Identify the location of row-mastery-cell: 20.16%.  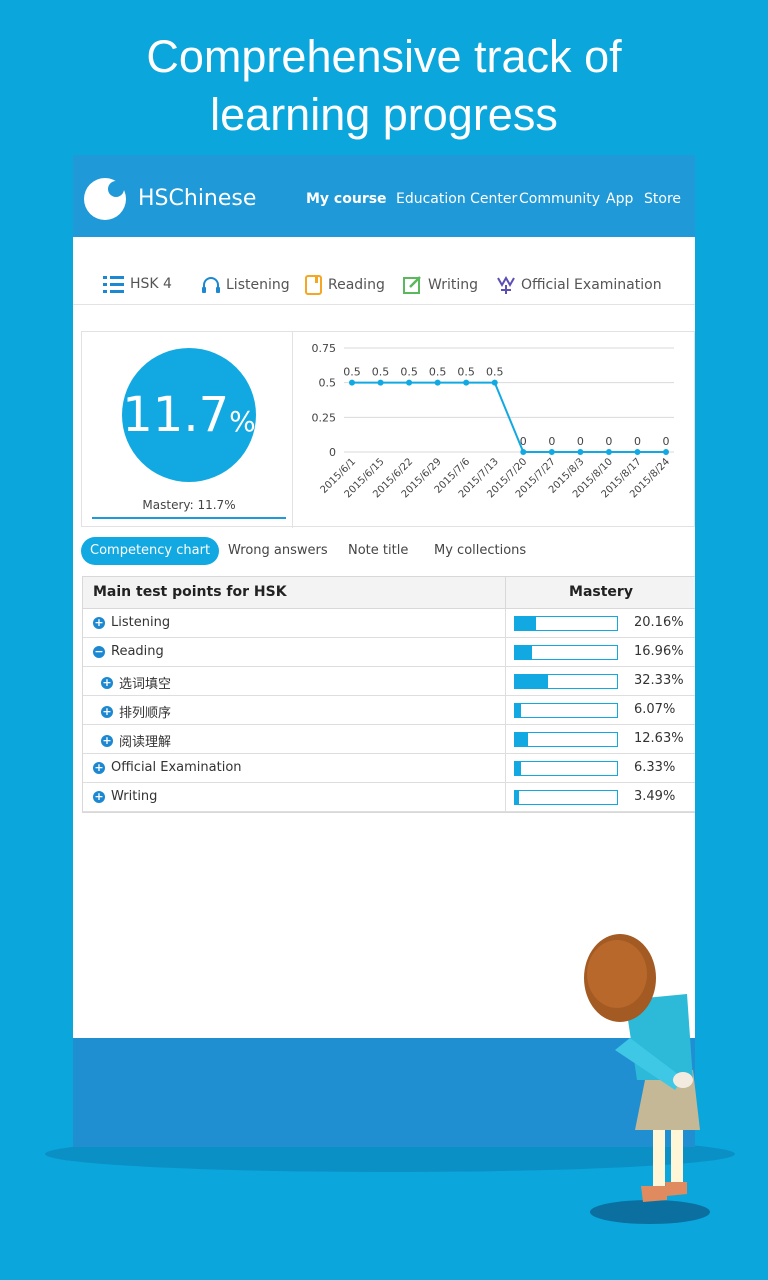
(600, 623).